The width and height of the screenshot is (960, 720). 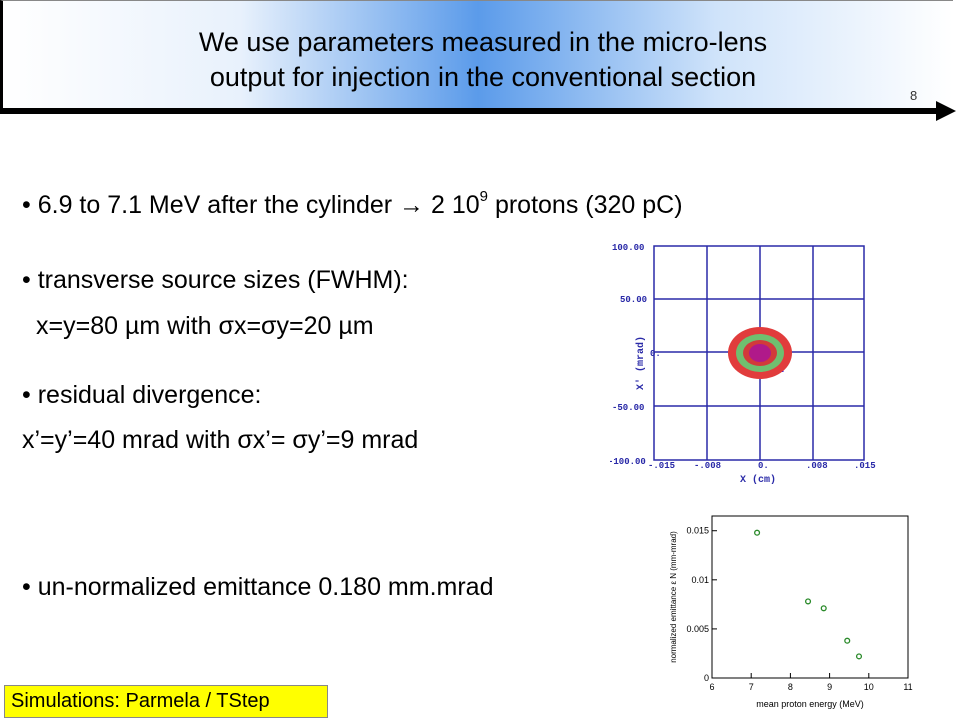 I want to click on proton-charge: protons (320 pC), so click(x=585, y=205).